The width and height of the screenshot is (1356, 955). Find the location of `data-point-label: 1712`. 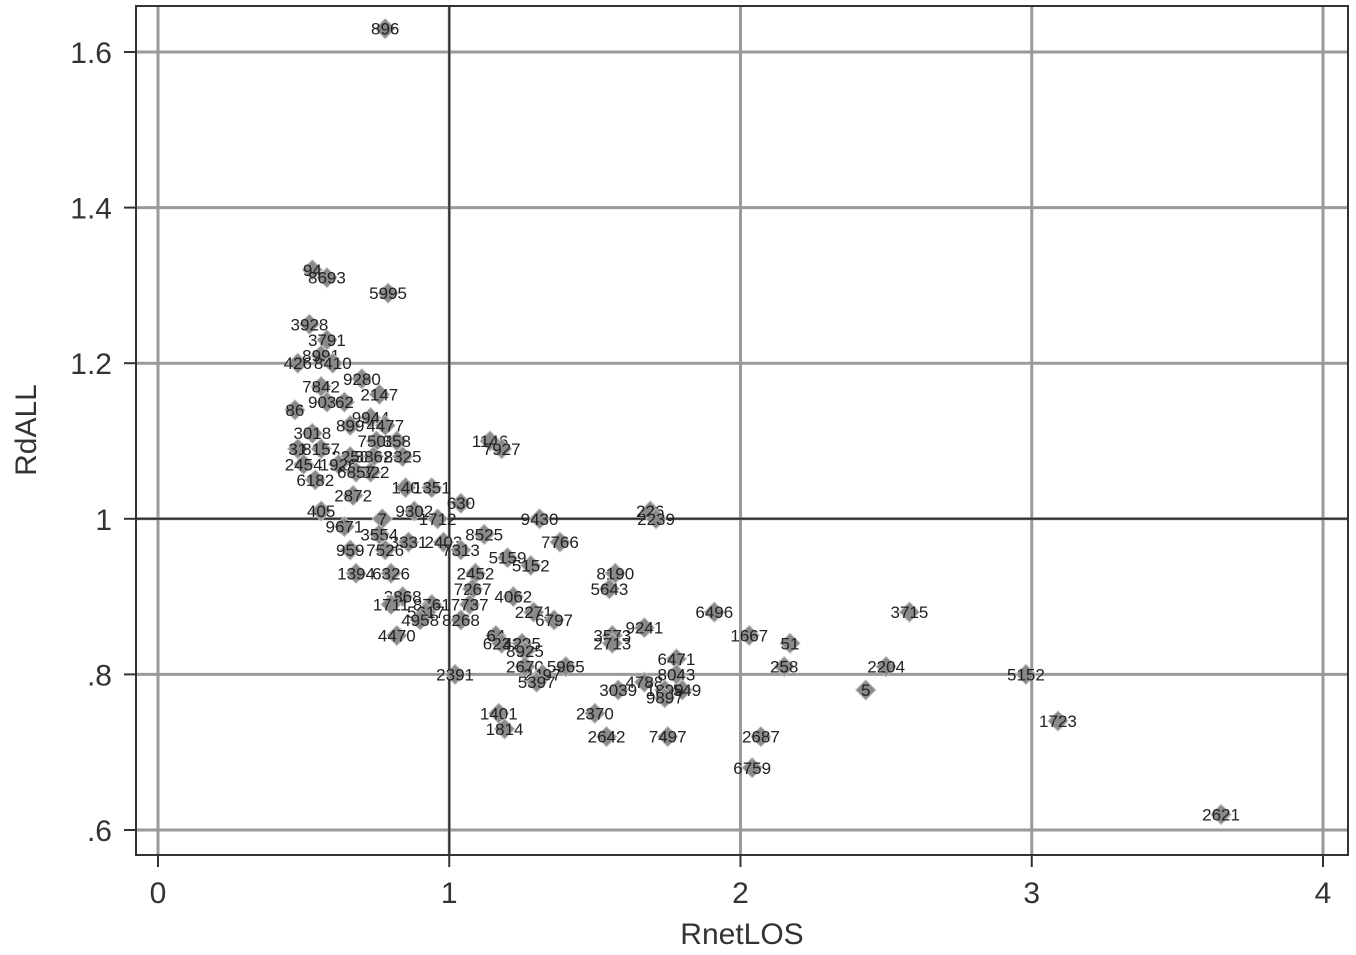

data-point-label: 1712 is located at coordinates (438, 519).